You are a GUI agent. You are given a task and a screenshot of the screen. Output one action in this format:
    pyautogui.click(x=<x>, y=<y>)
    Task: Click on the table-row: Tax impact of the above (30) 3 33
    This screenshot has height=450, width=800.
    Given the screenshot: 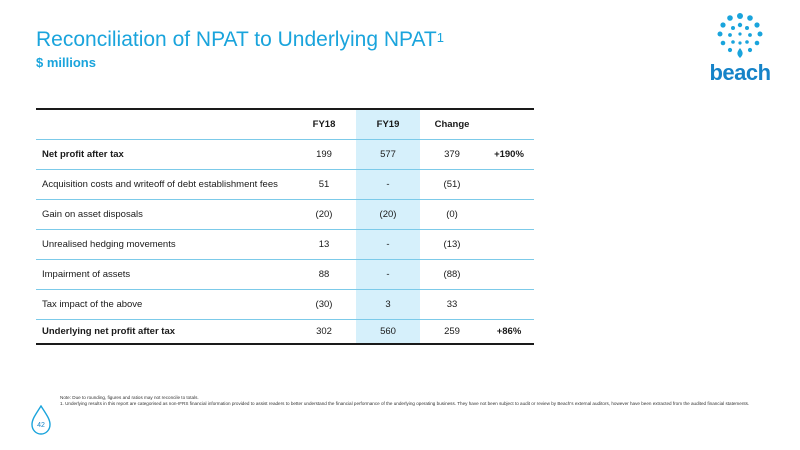 What is the action you would take?
    pyautogui.click(x=285, y=305)
    